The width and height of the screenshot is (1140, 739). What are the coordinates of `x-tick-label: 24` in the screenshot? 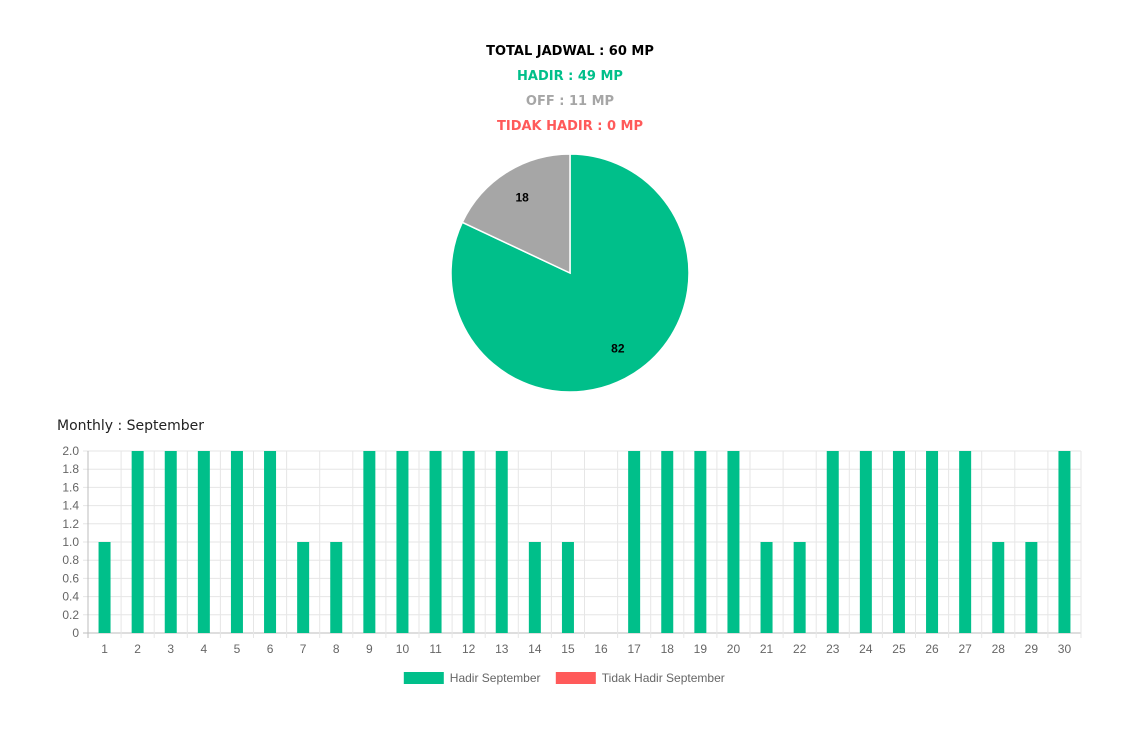 It's located at (866, 649).